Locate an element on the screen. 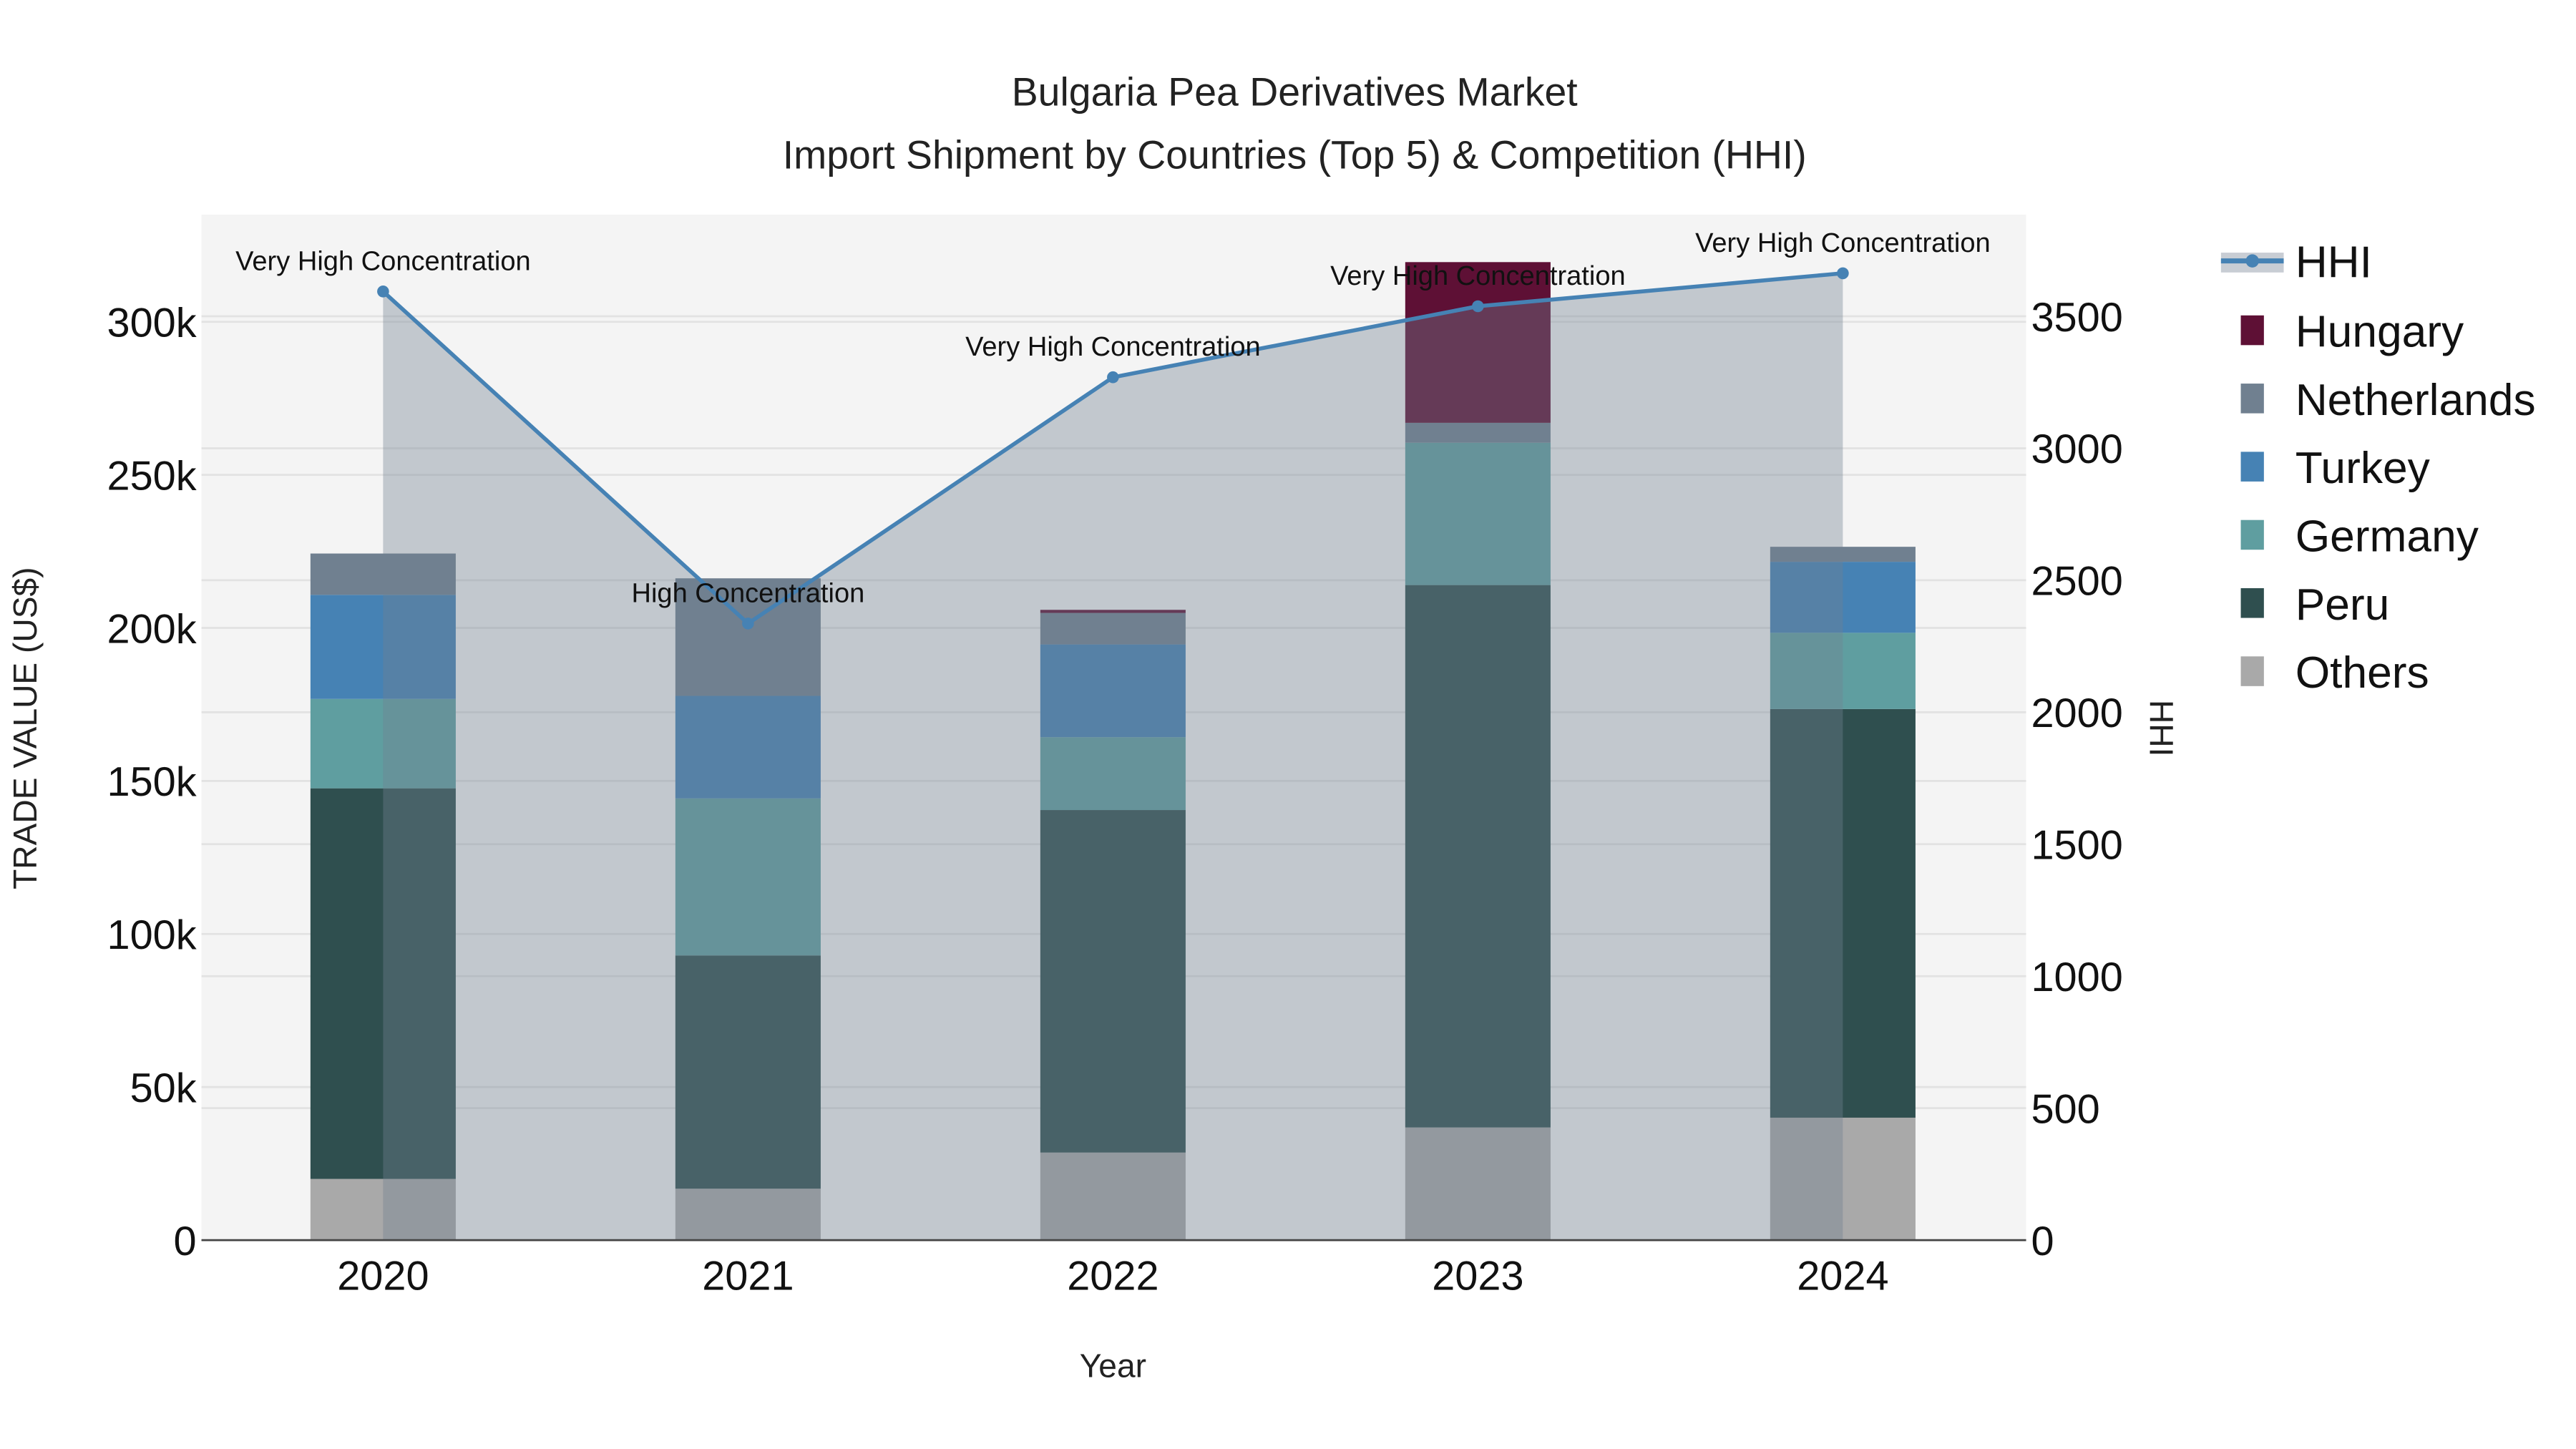 The image size is (2576, 1449). y2-tick-label: 3000 is located at coordinates (2076, 449).